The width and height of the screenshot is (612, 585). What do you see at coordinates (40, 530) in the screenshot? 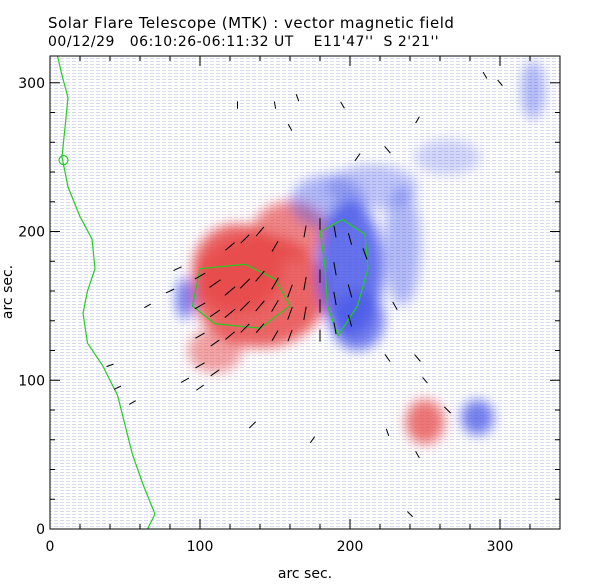
I see `y-tick-label-0: 0` at bounding box center [40, 530].